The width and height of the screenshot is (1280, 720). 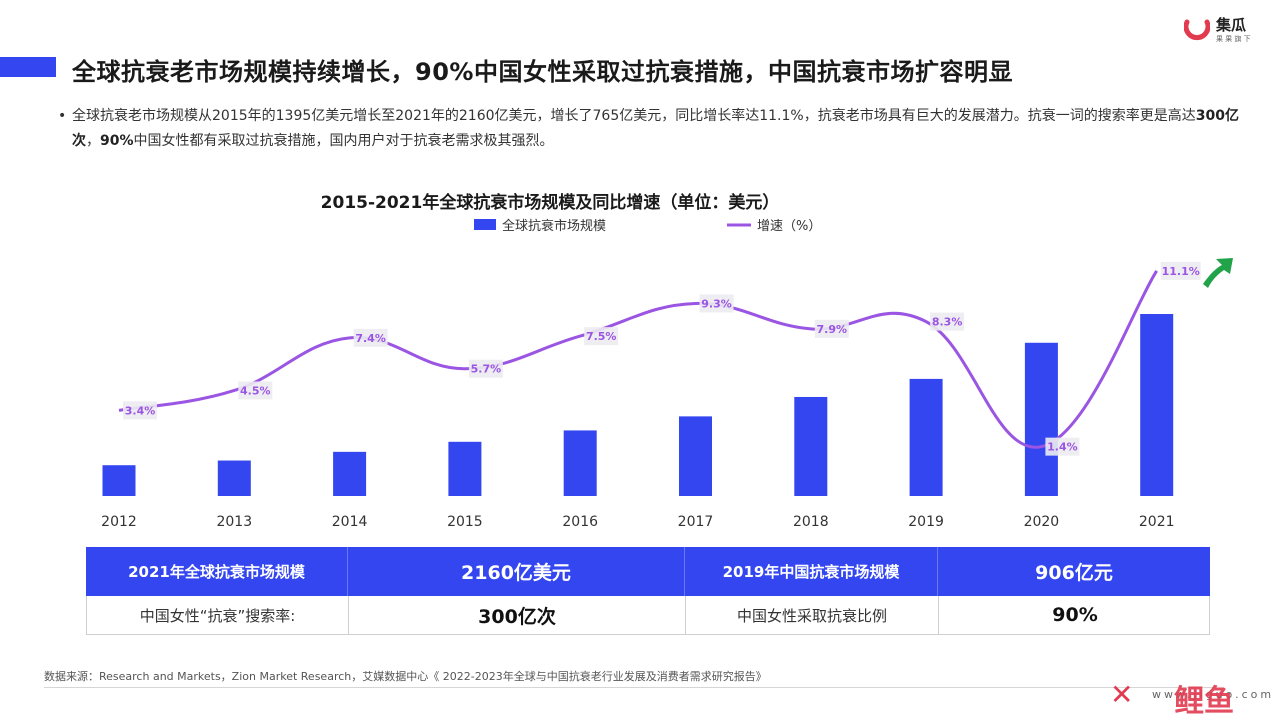 I want to click on x-tick-2017: 2017, so click(x=696, y=522).